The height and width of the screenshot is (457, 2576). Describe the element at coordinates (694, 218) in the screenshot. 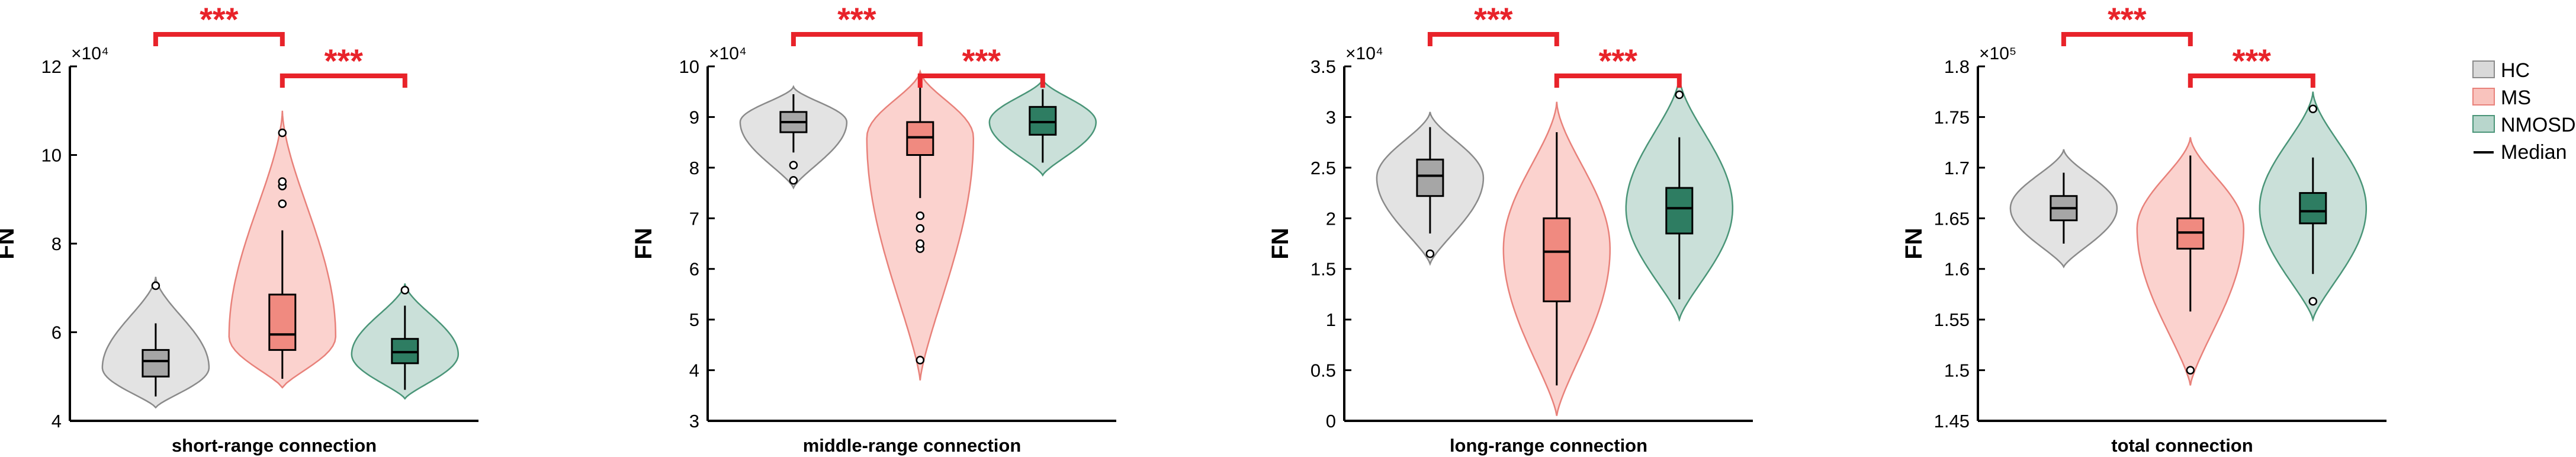

I see `y-tick-label: 7` at that location.